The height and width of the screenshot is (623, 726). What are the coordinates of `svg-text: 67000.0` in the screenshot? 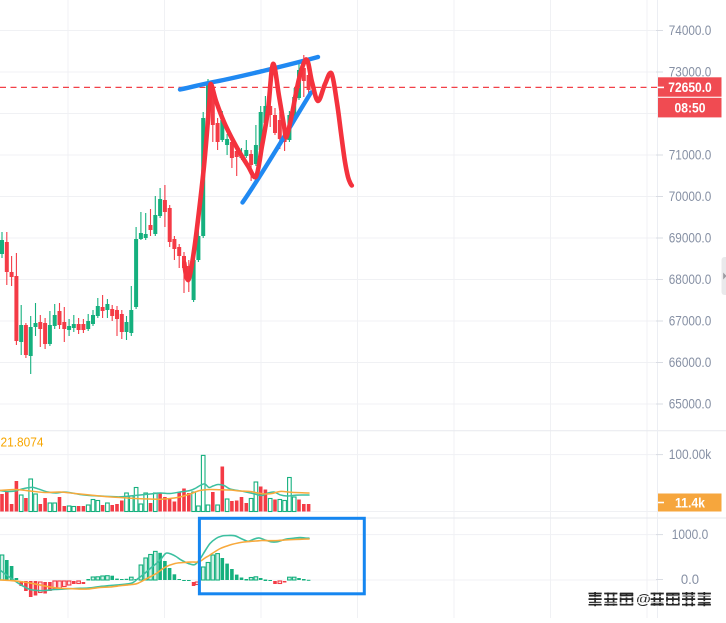 It's located at (690, 321).